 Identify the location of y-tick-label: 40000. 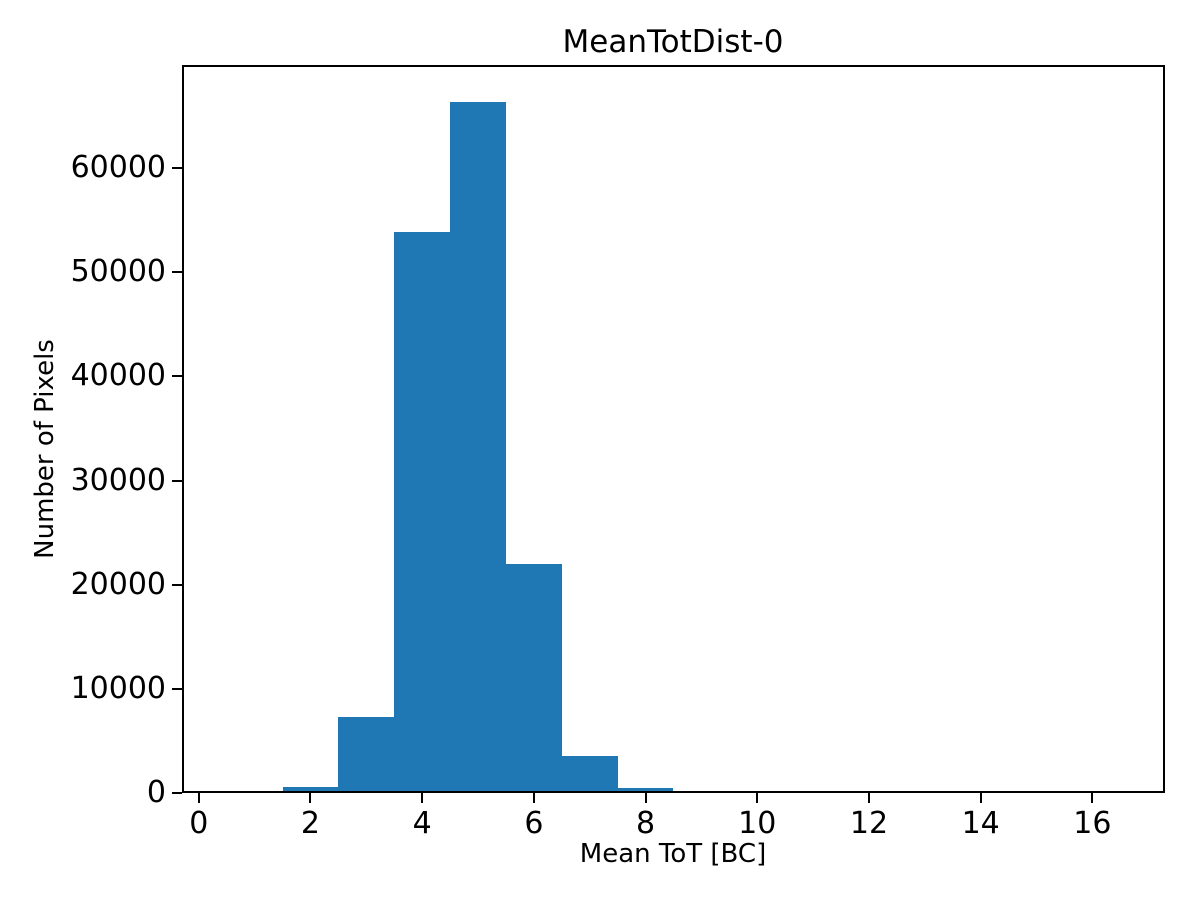
(118, 376).